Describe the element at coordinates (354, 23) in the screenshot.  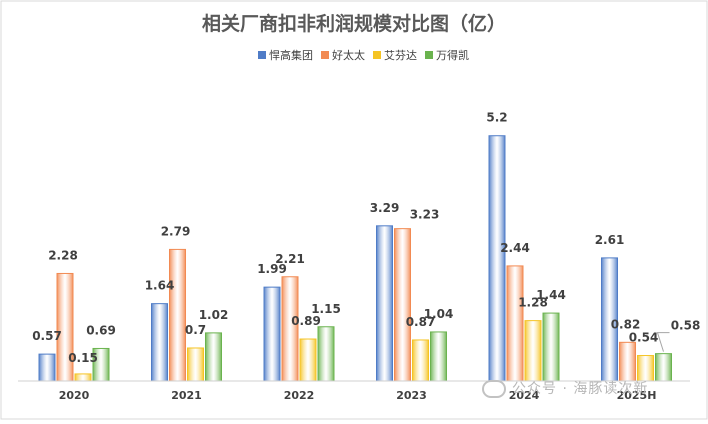
I see `chart-title: 相关厂商扣非利润规模对比图（亿）` at that location.